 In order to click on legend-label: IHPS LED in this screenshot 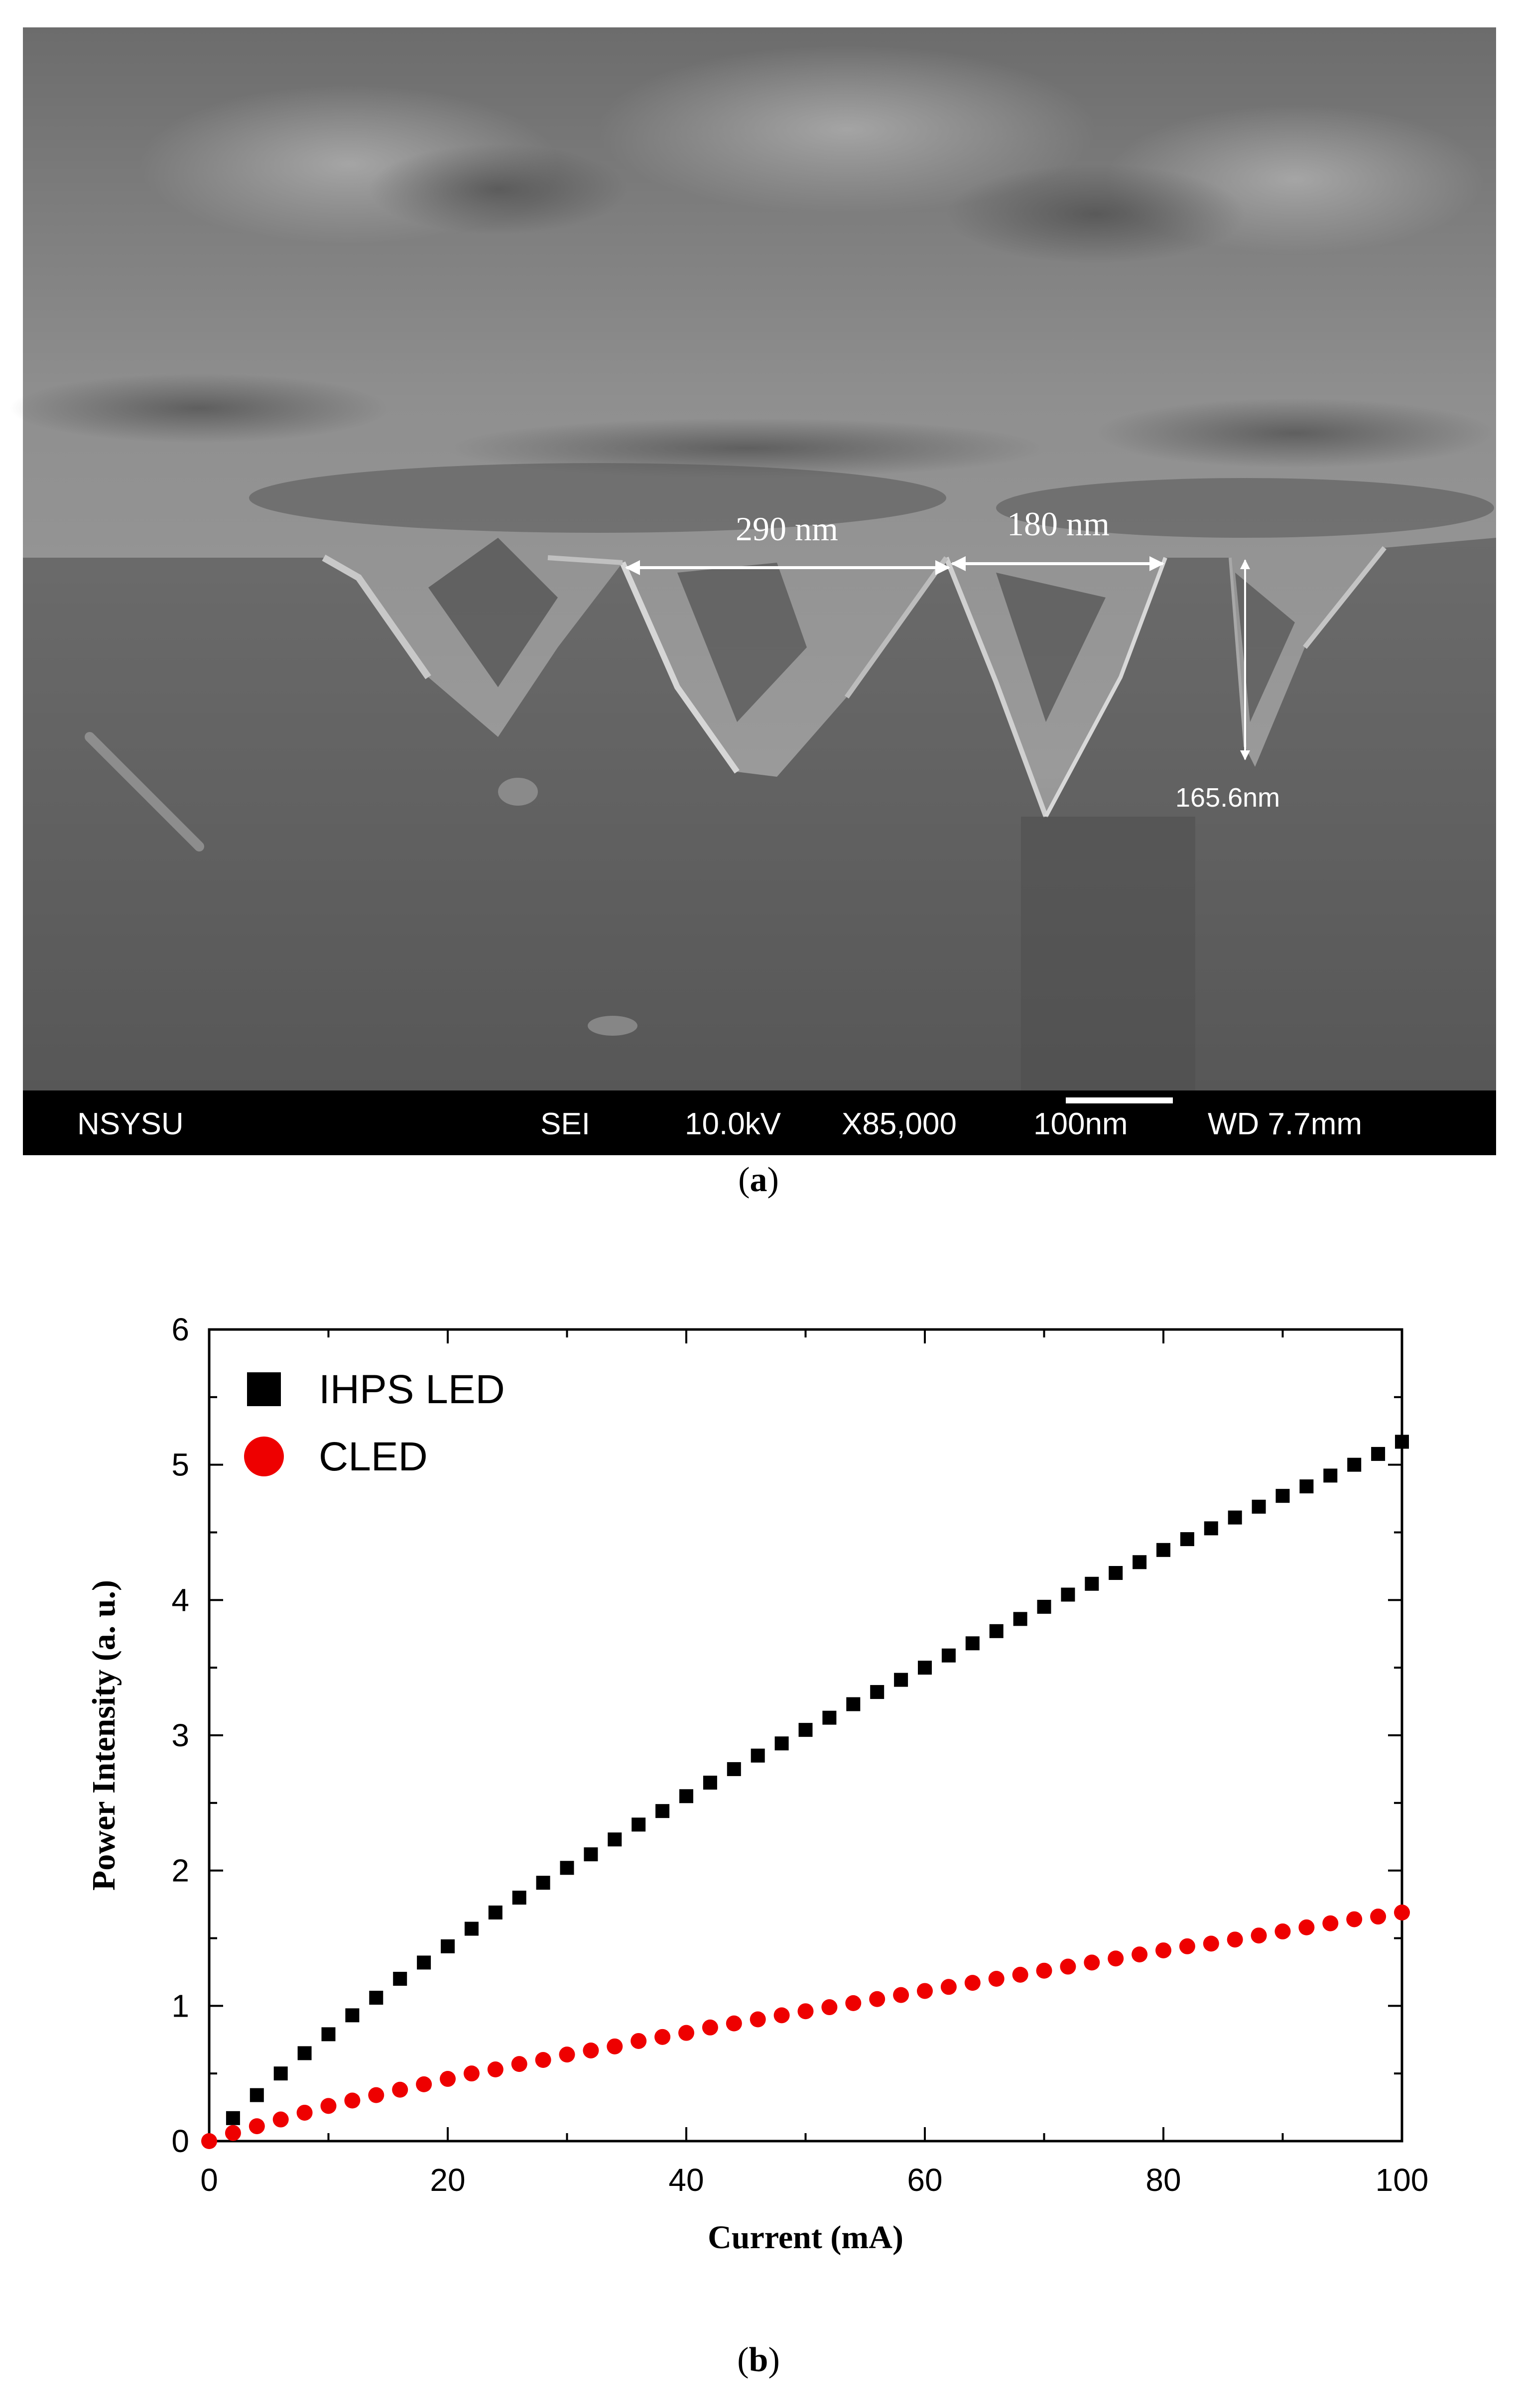, I will do `click(412, 1389)`.